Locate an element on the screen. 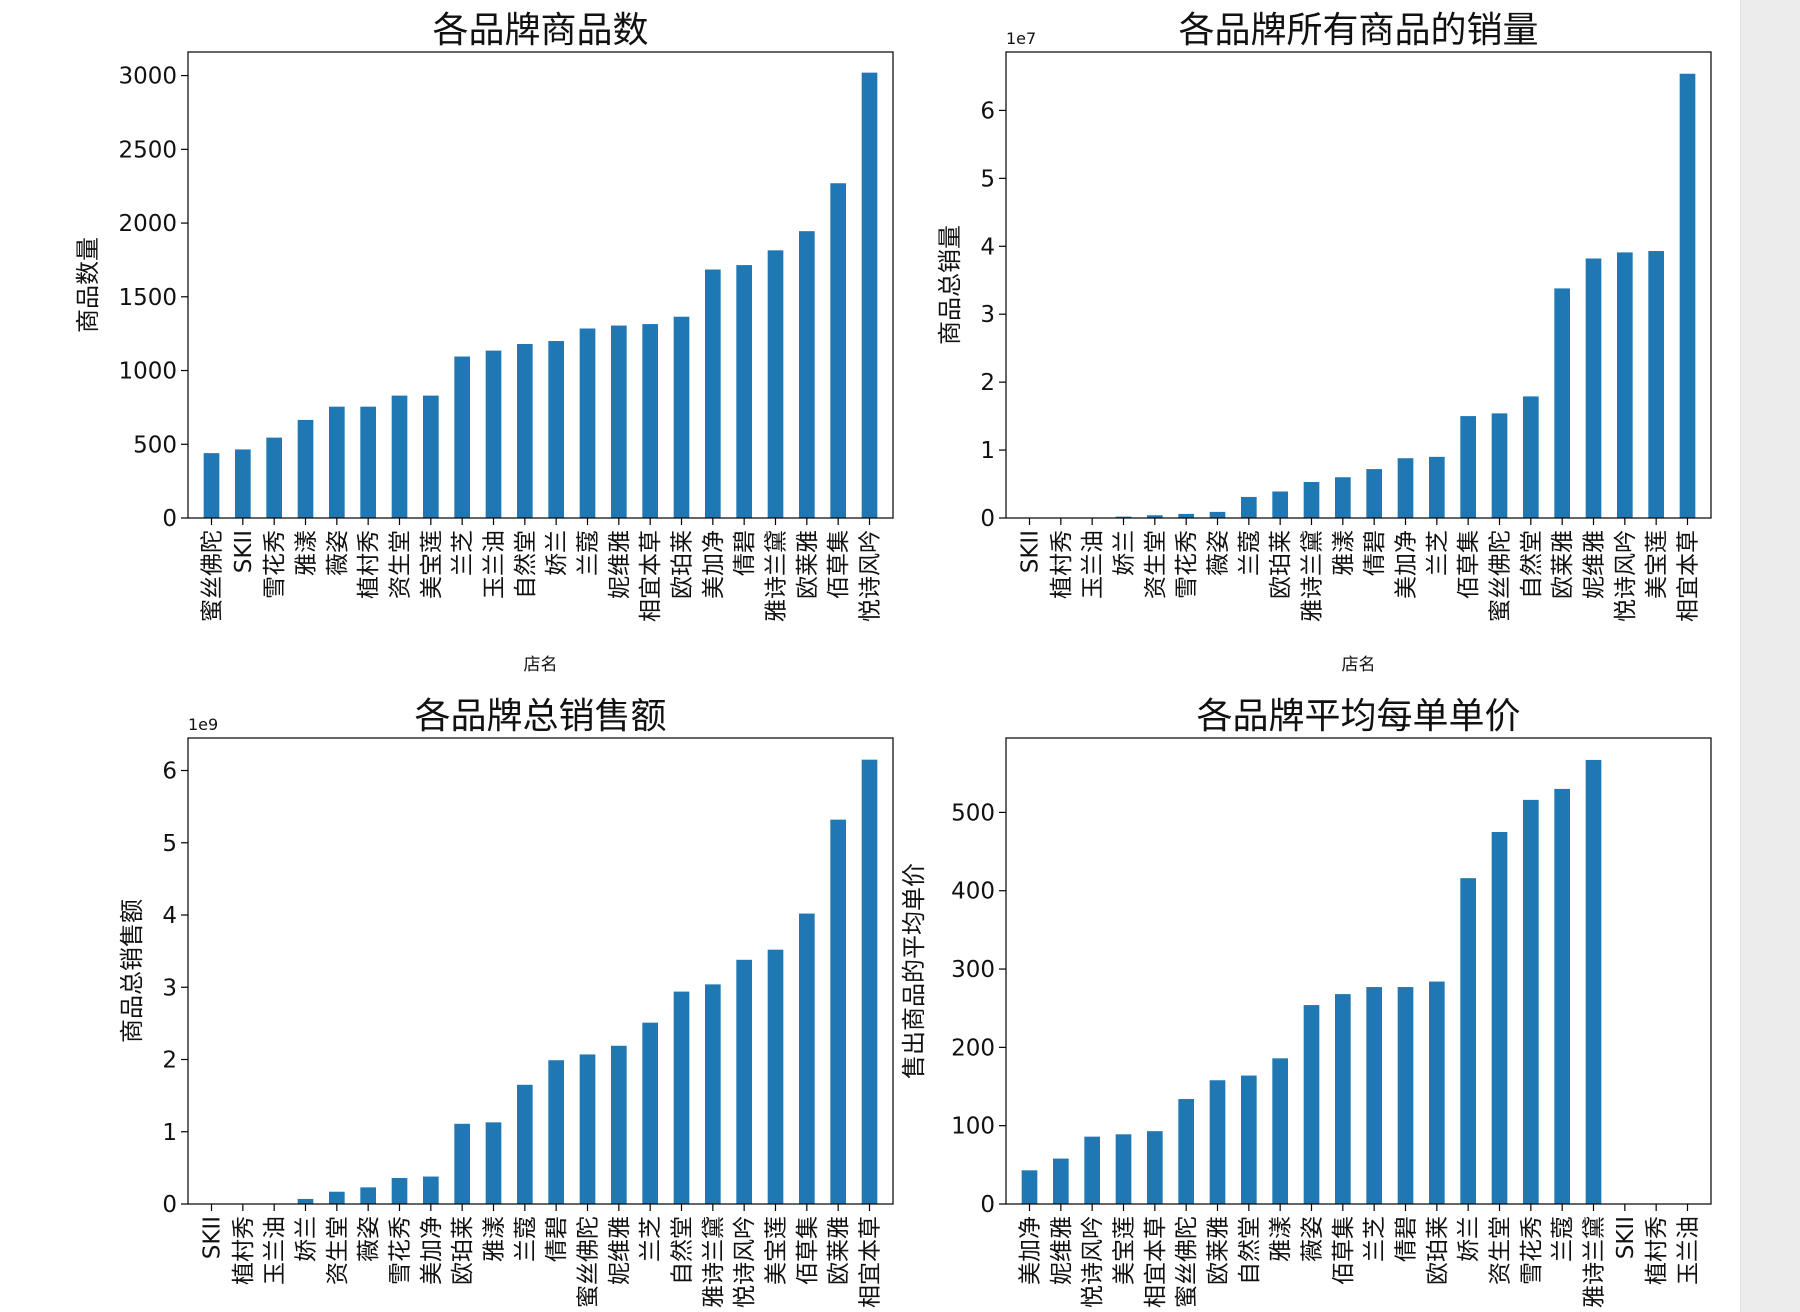 This screenshot has height=1312, width=1800. y-tick-label: 1500 is located at coordinates (147, 298).